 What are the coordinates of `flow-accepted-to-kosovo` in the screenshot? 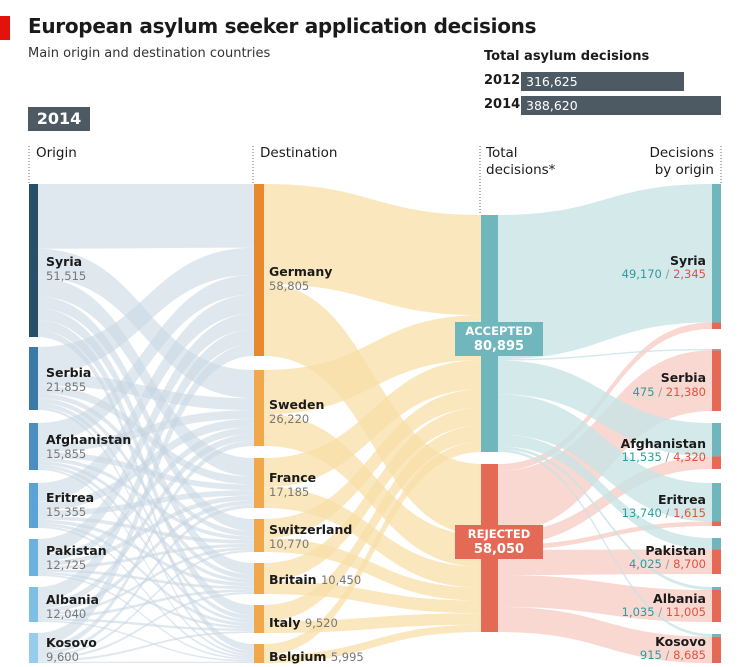 It's located at (605, 543).